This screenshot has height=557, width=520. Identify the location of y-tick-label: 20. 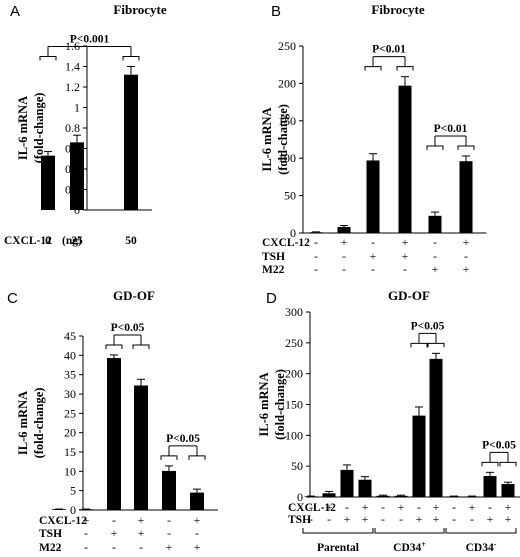
(70, 433).